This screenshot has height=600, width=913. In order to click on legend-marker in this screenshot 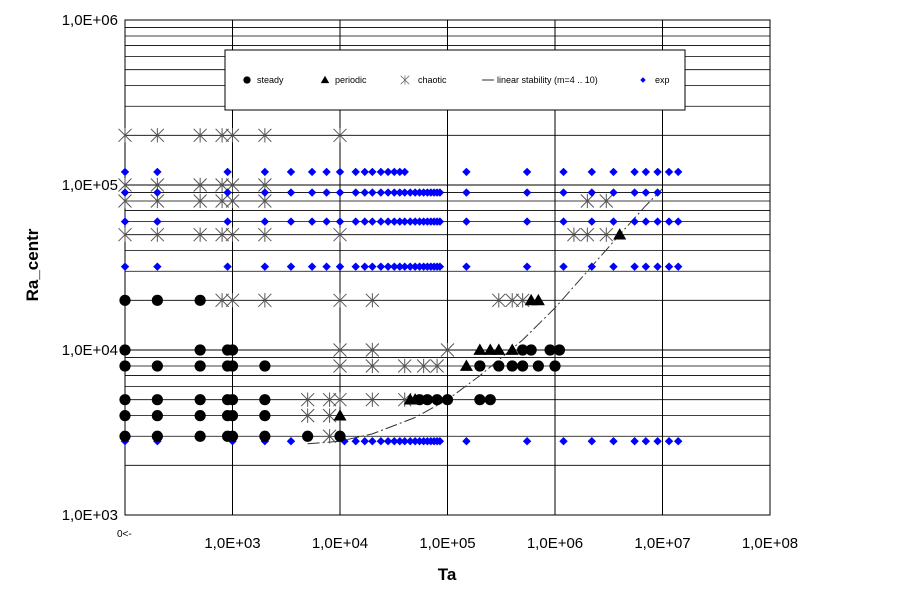, I will do `click(325, 79)`.